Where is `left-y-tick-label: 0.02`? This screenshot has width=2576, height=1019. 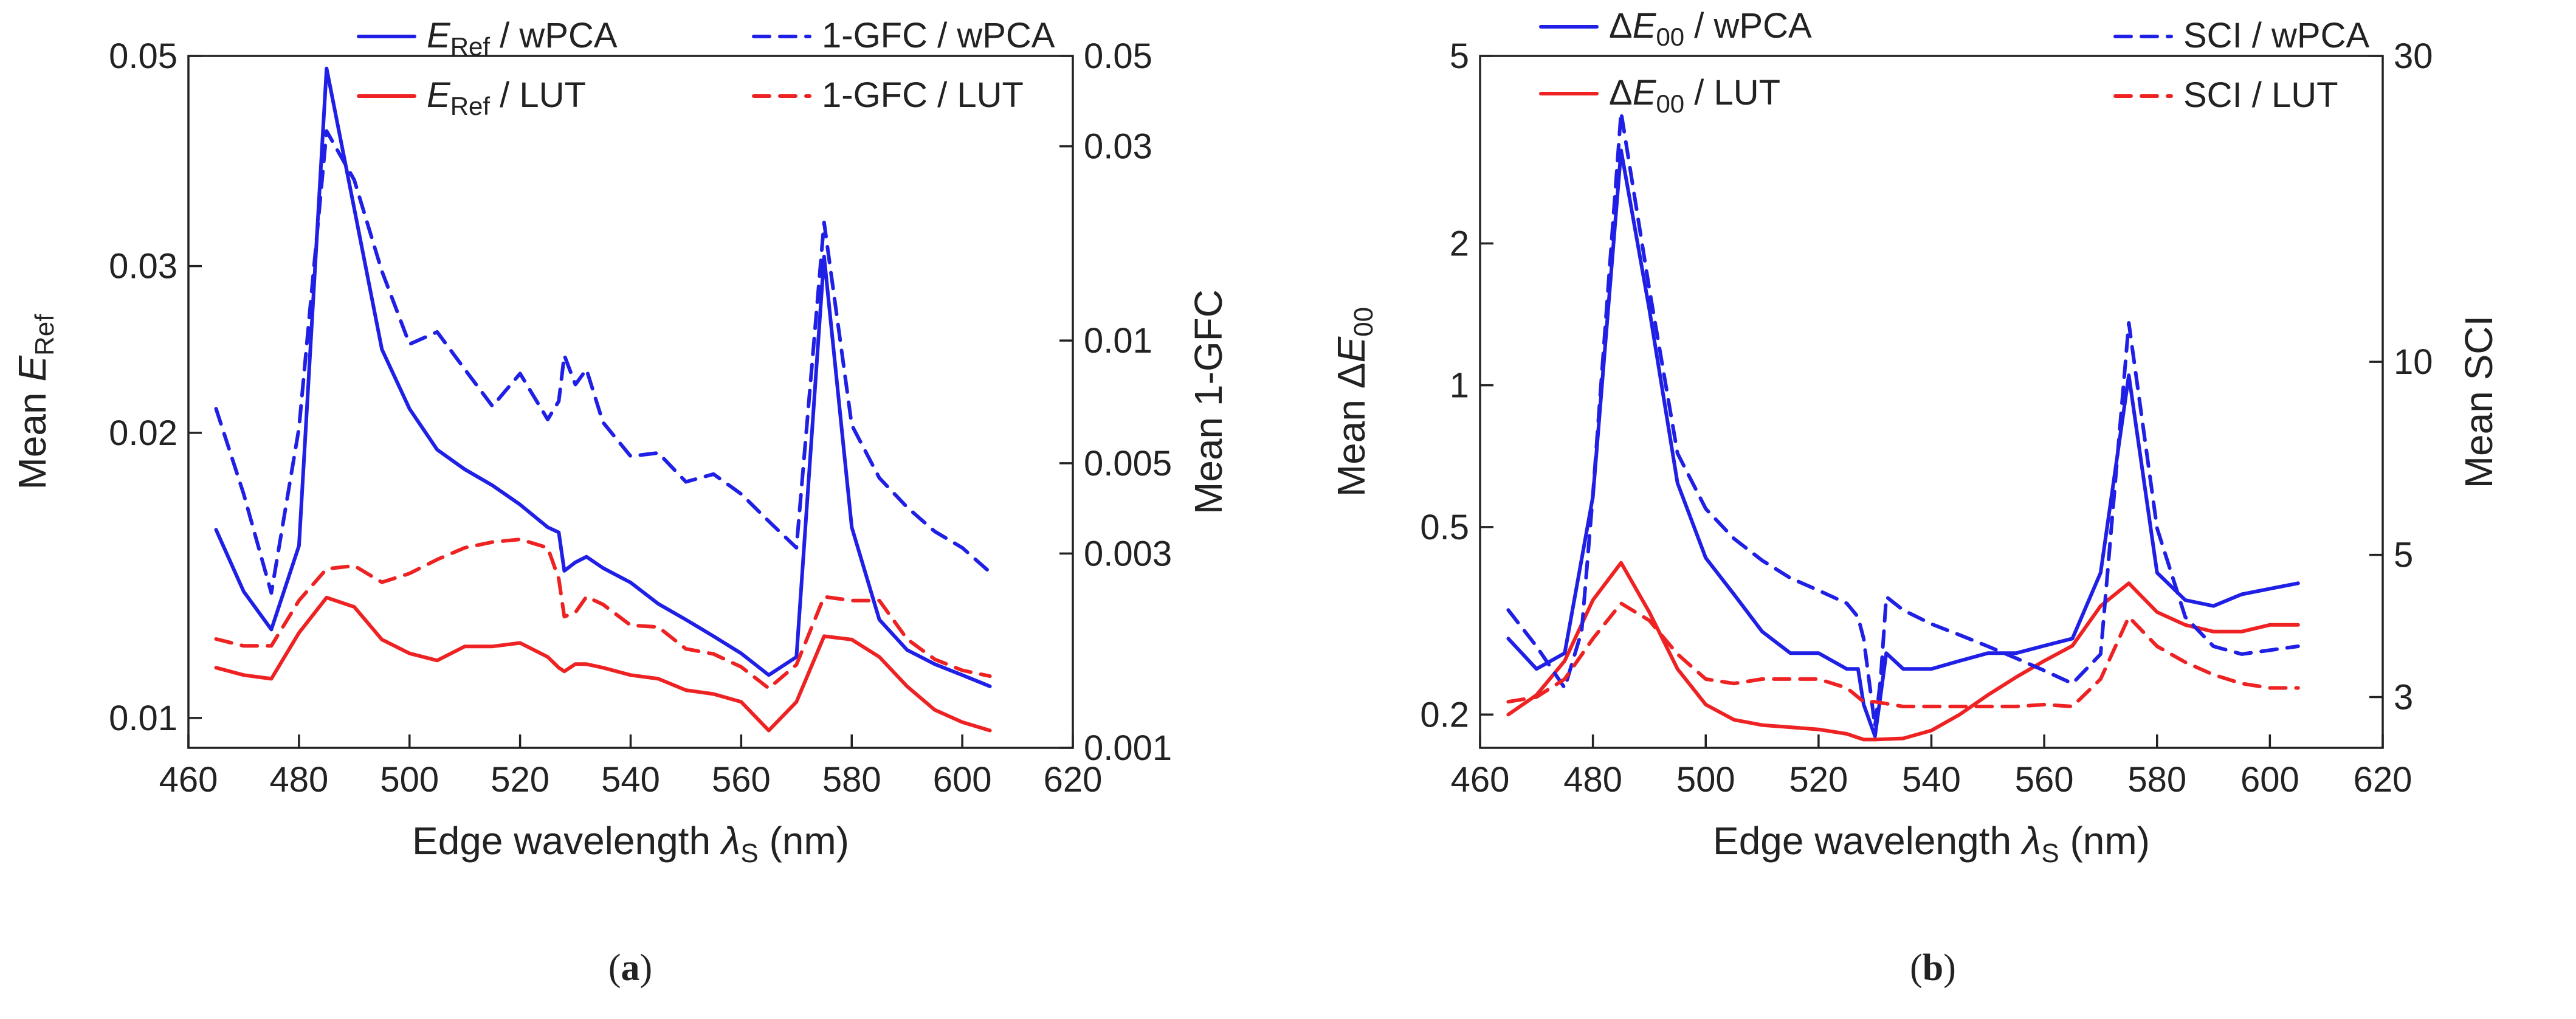 left-y-tick-label: 0.02 is located at coordinates (143, 433).